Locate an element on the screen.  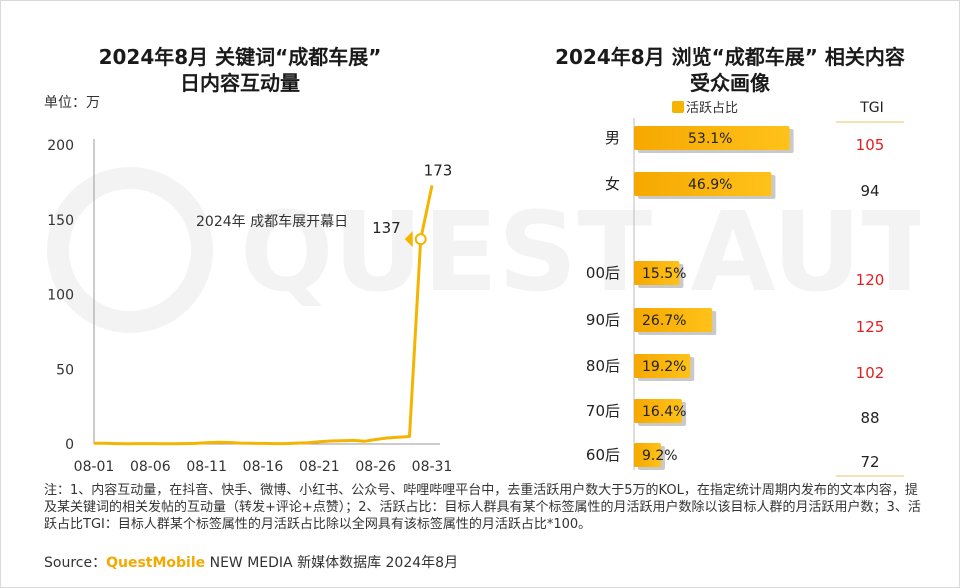
bar-value-label: 46.9% is located at coordinates (710, 185).